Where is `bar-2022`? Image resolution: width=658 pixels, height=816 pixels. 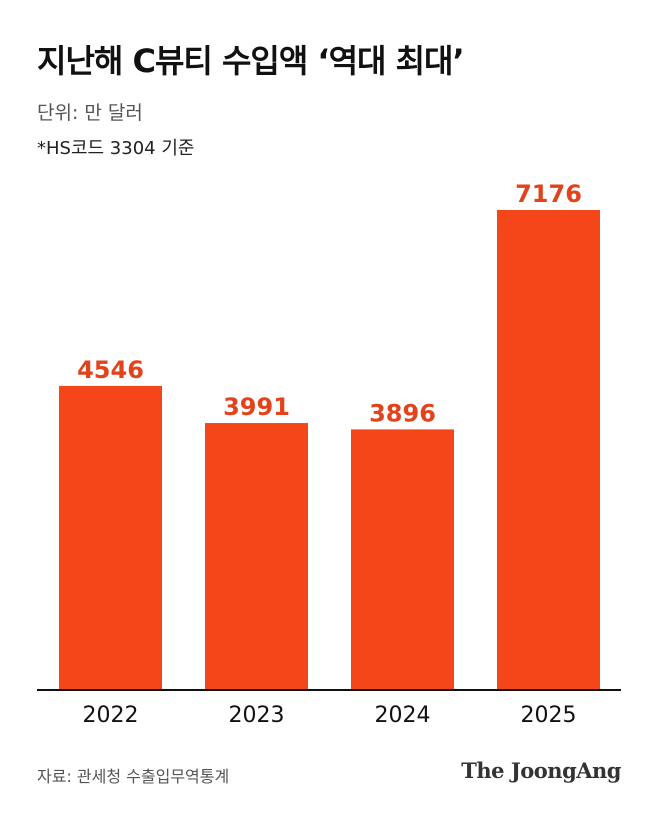
bar-2022 is located at coordinates (110, 537).